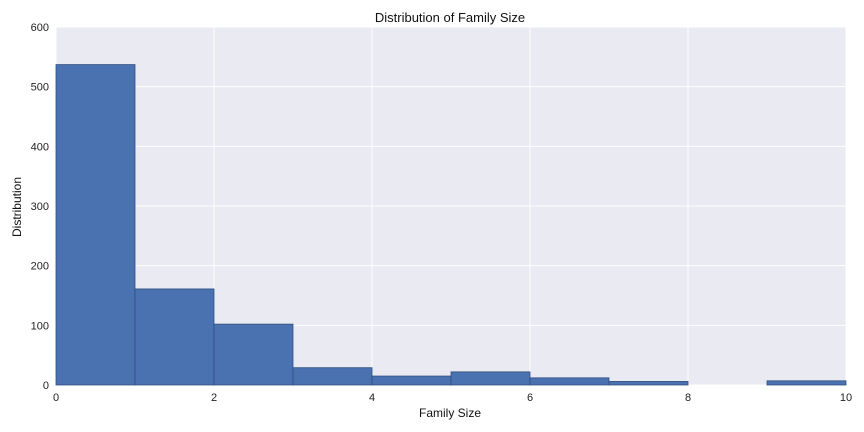 The width and height of the screenshot is (864, 432). I want to click on x-tick-label: 8, so click(688, 398).